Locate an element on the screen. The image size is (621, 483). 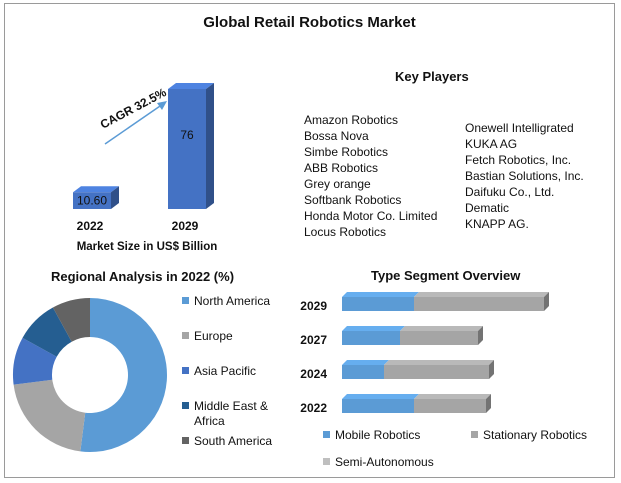
key-player-item: Simbe Robotics is located at coordinates (346, 152).